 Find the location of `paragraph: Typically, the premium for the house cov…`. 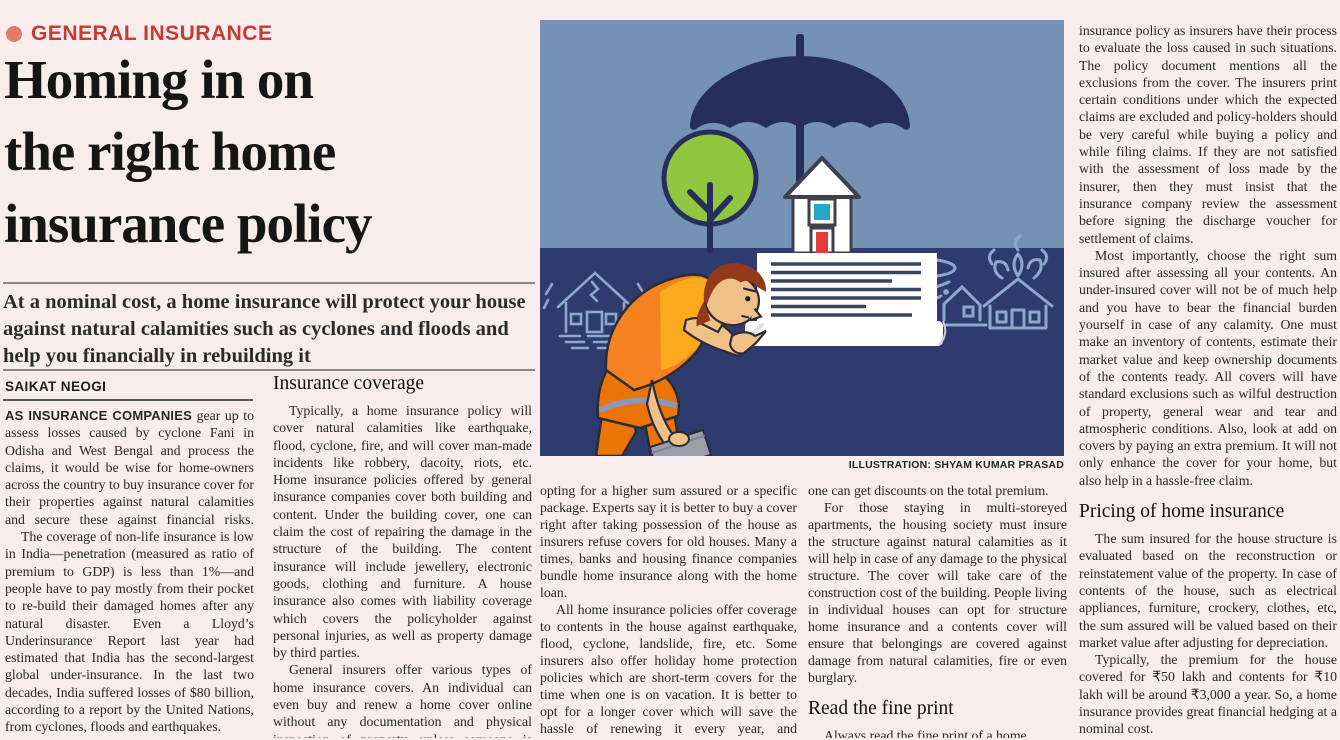

paragraph: Typically, the premium for the house cov… is located at coordinates (1208, 694).